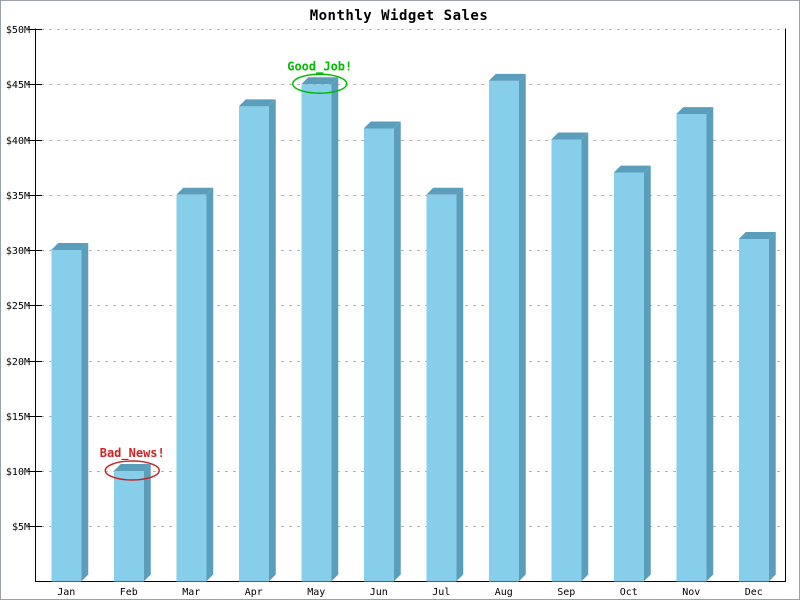  Describe the element at coordinates (66, 592) in the screenshot. I see `x-tick-label-jan: Jan` at that location.